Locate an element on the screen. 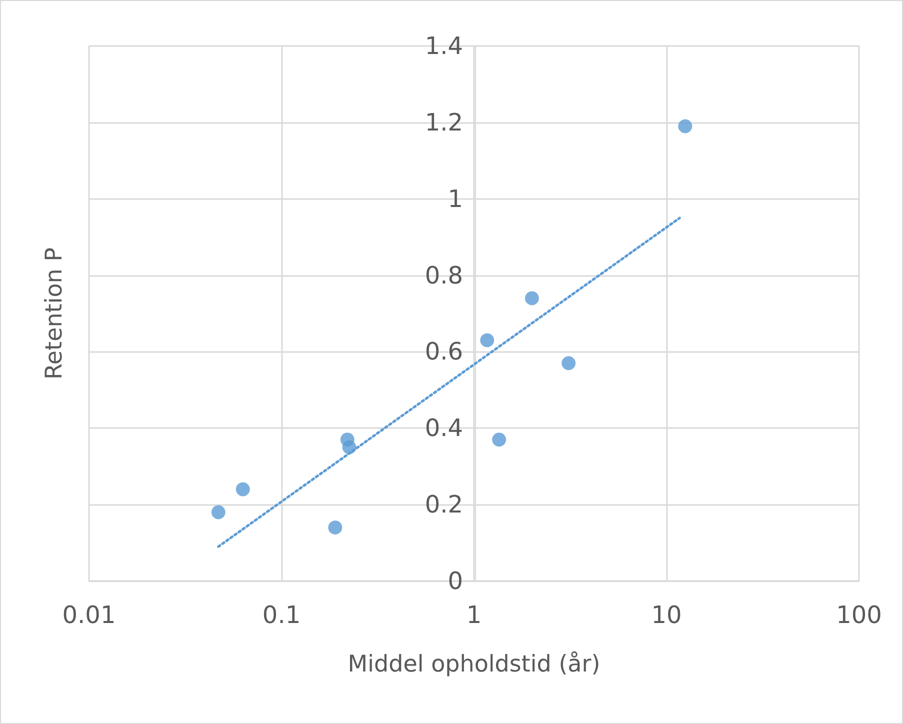  x-axis-title: Middel opholdstid (år) is located at coordinates (474, 664).